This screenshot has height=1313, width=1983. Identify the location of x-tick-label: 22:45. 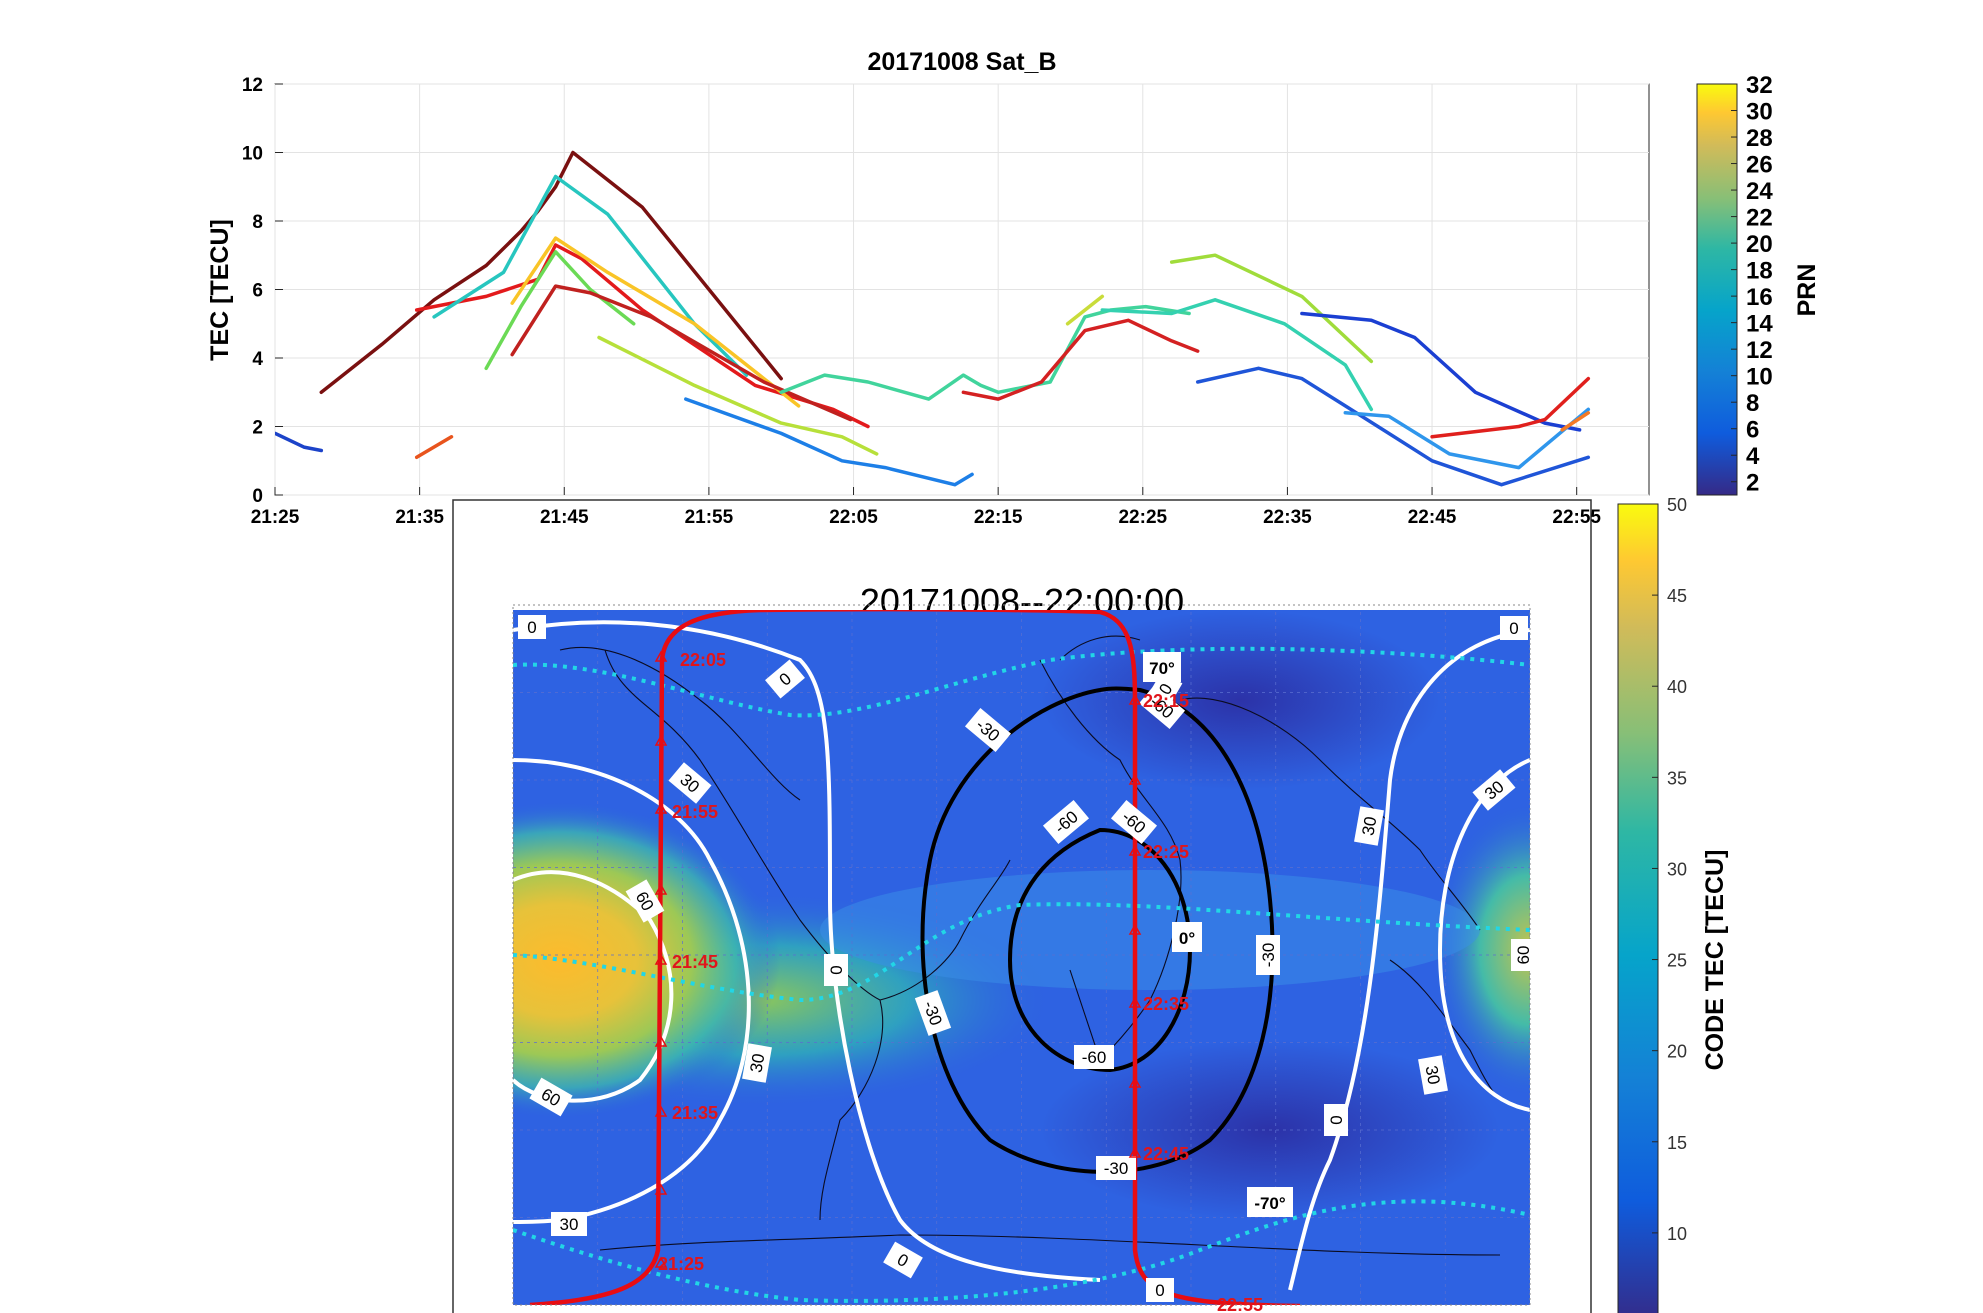
(1432, 517).